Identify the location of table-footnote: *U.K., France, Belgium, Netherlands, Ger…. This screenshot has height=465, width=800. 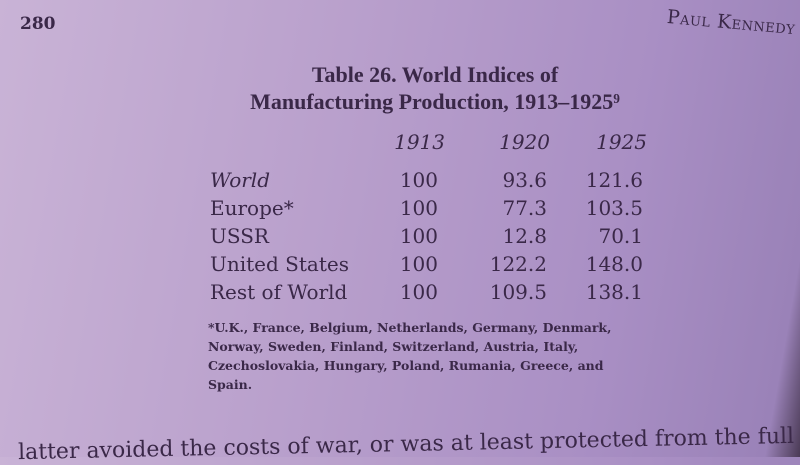
(410, 356).